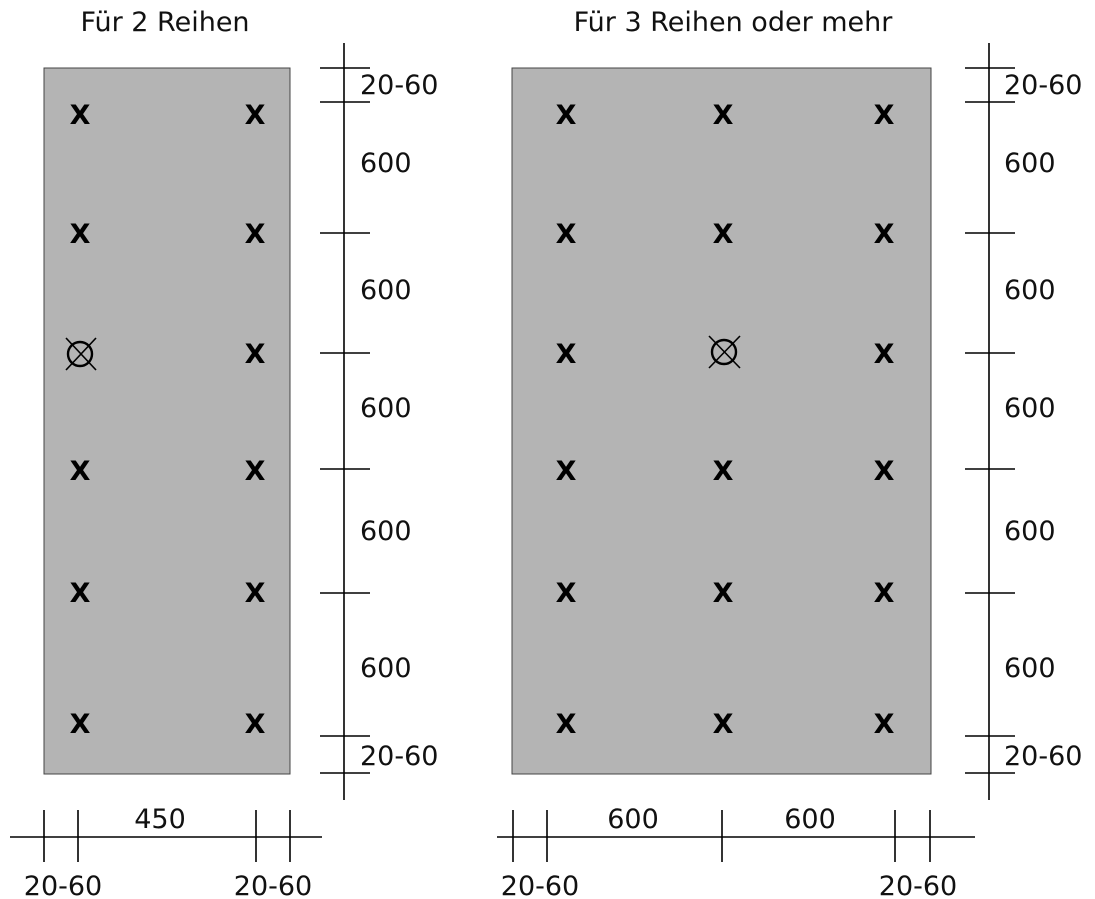 The width and height of the screenshot is (1095, 899). Describe the element at coordinates (736, 851) in the screenshot. I see `horizontal-dimension: 600 600 20-60 20-60` at that location.